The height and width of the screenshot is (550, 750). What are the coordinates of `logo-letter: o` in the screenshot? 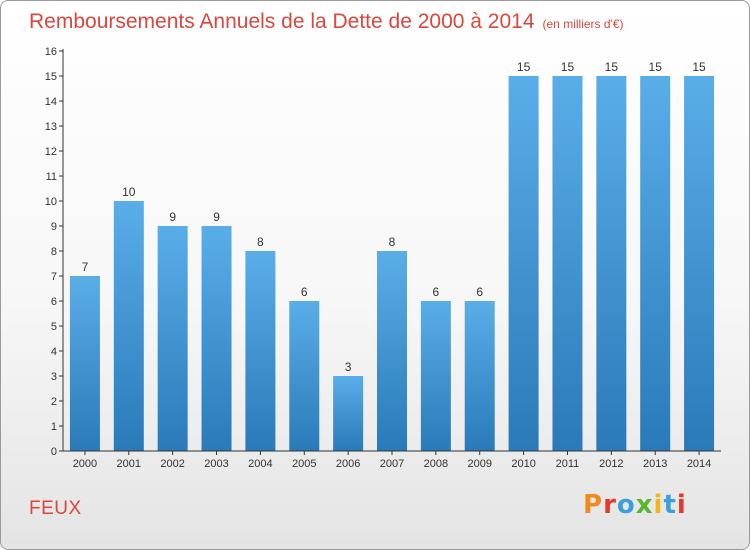 It's located at (626, 505).